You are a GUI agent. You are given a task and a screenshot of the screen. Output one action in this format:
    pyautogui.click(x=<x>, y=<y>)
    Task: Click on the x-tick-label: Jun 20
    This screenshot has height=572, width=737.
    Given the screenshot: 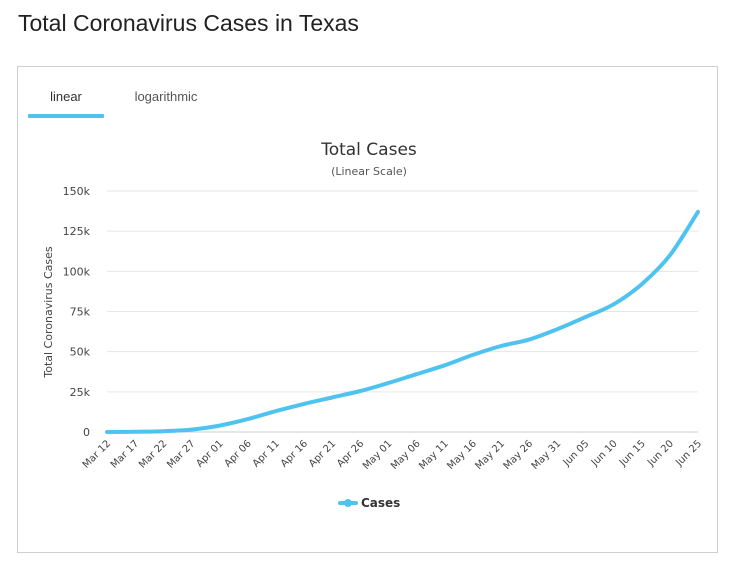 What is the action you would take?
    pyautogui.click(x=660, y=453)
    